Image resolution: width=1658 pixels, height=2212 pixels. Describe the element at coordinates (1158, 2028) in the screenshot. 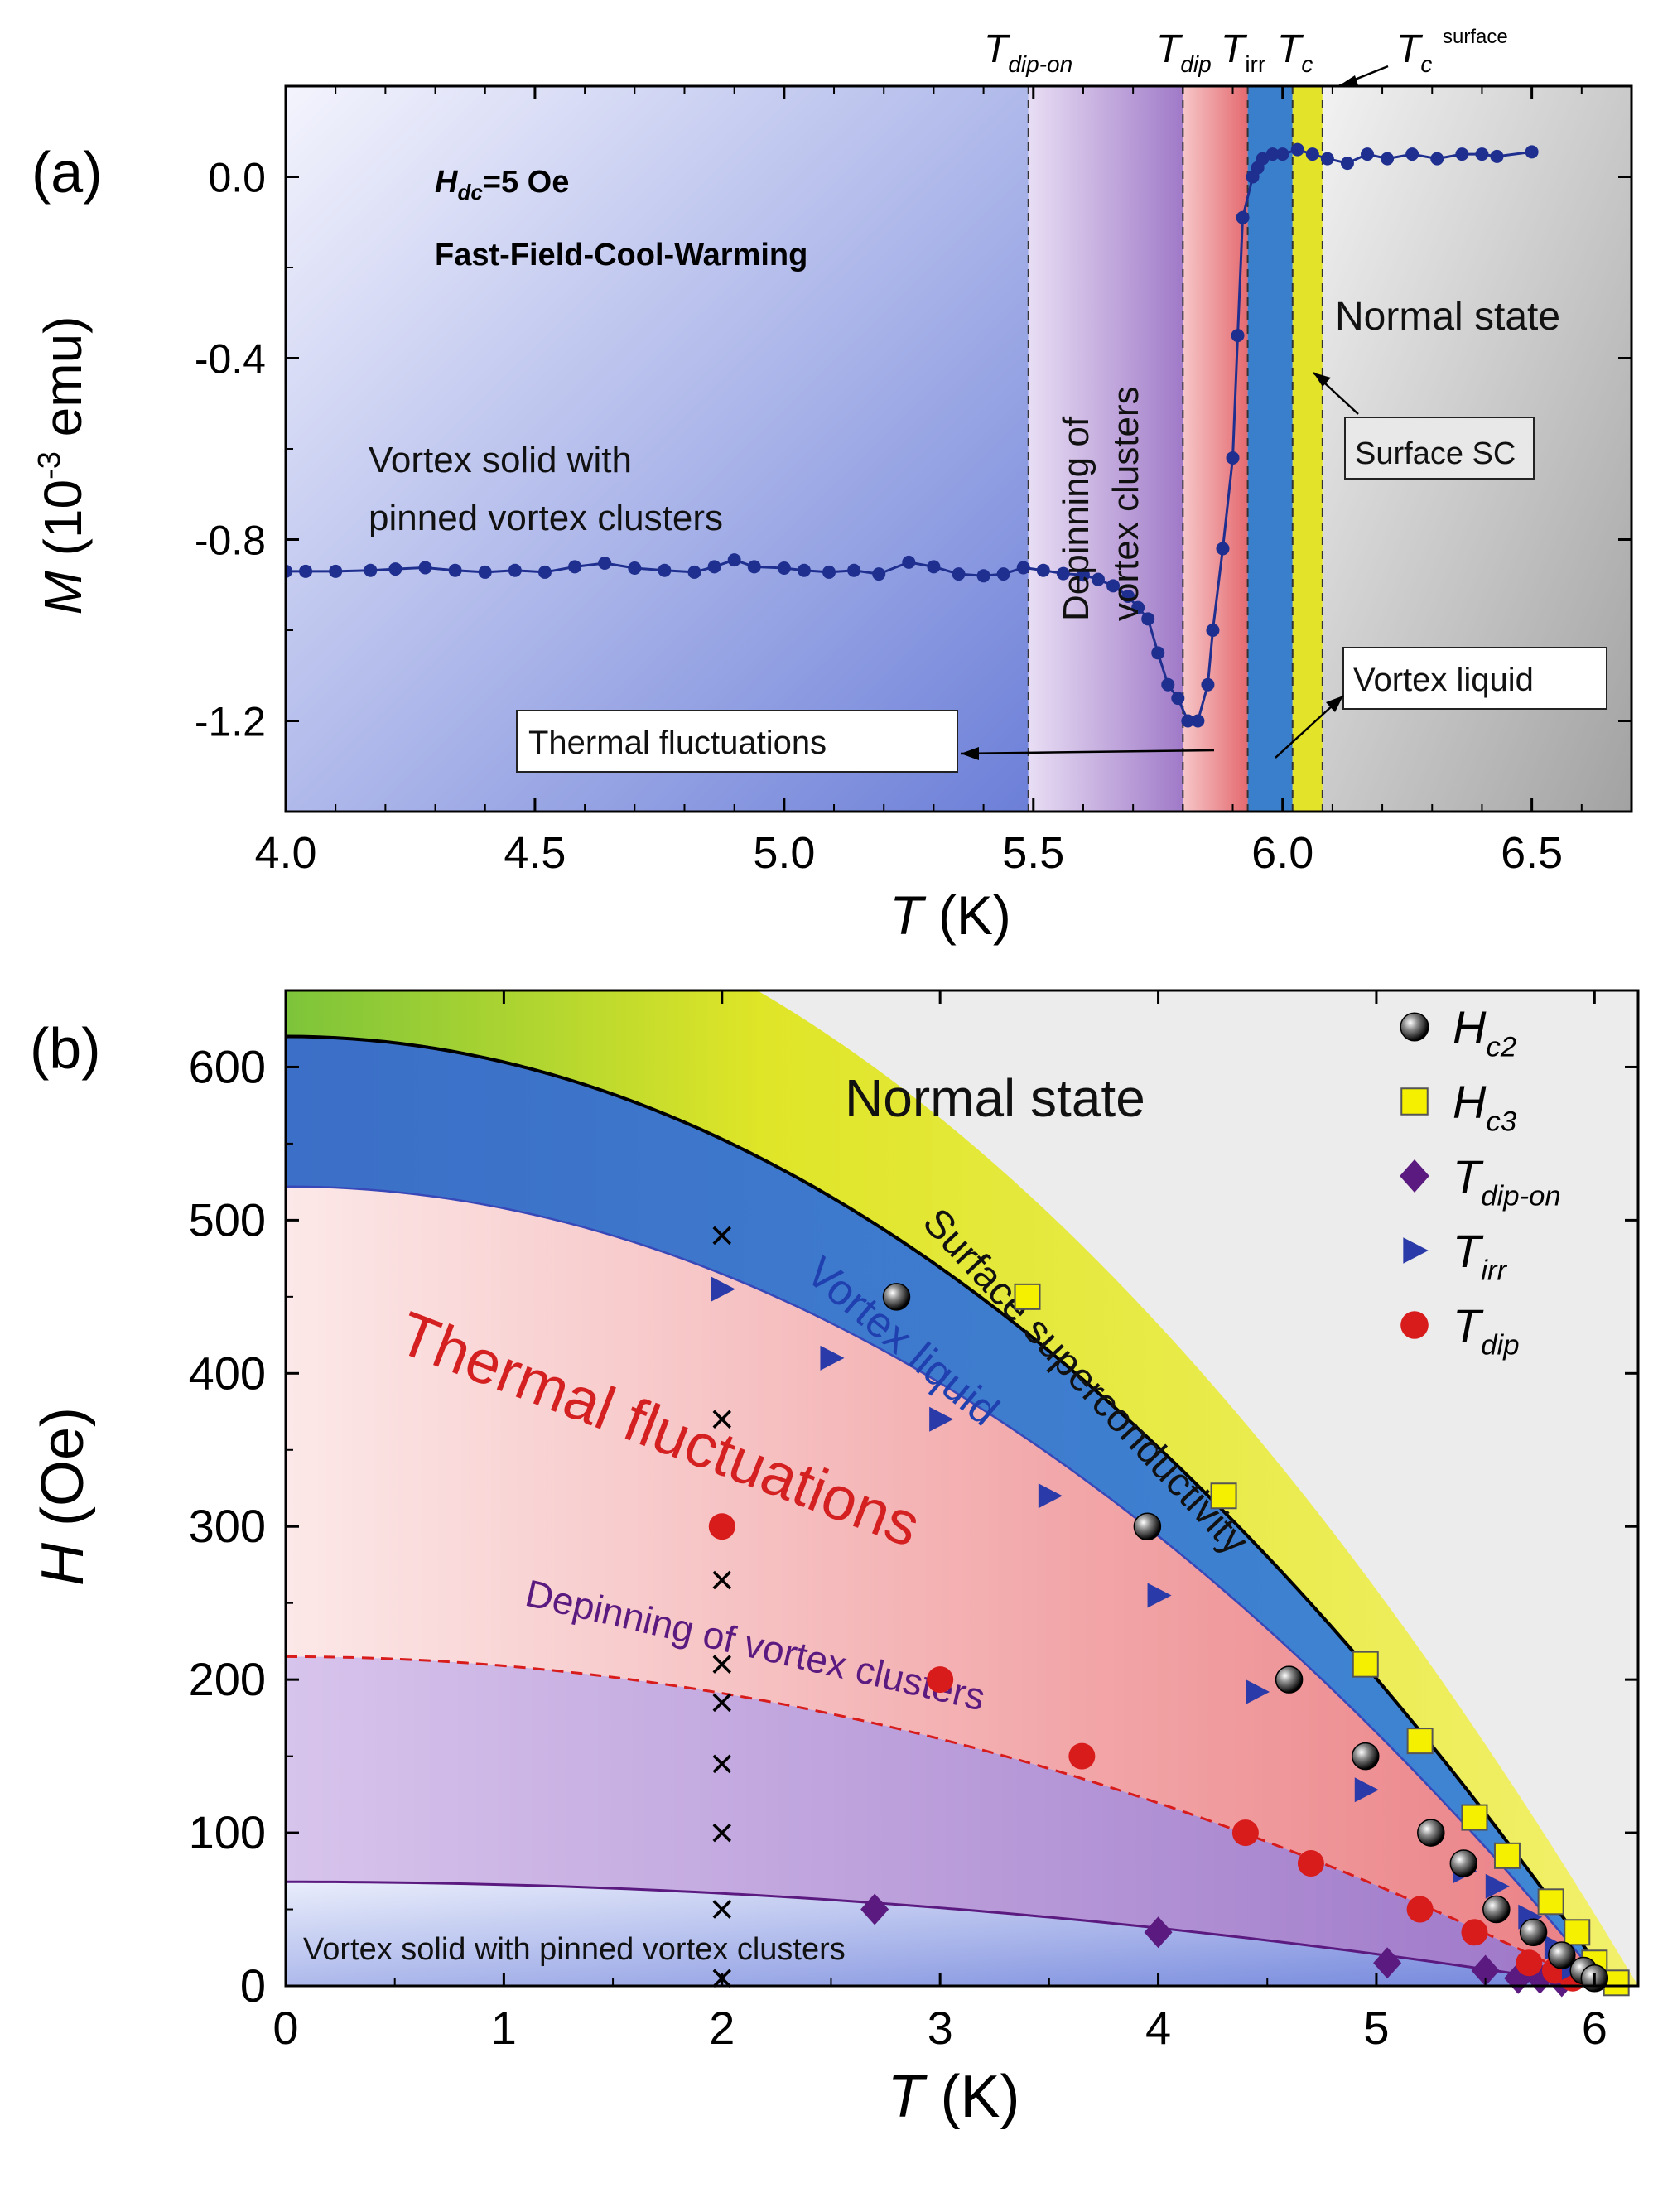

I see `x-tick-label-b: 4` at that location.